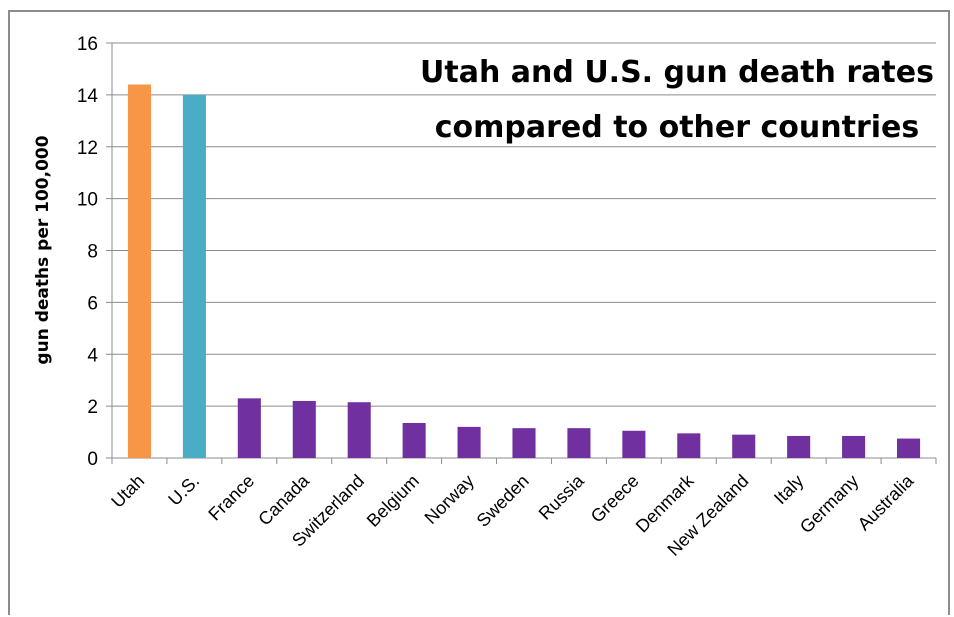  Describe the element at coordinates (92, 252) in the screenshot. I see `y-tick-label: 8` at that location.